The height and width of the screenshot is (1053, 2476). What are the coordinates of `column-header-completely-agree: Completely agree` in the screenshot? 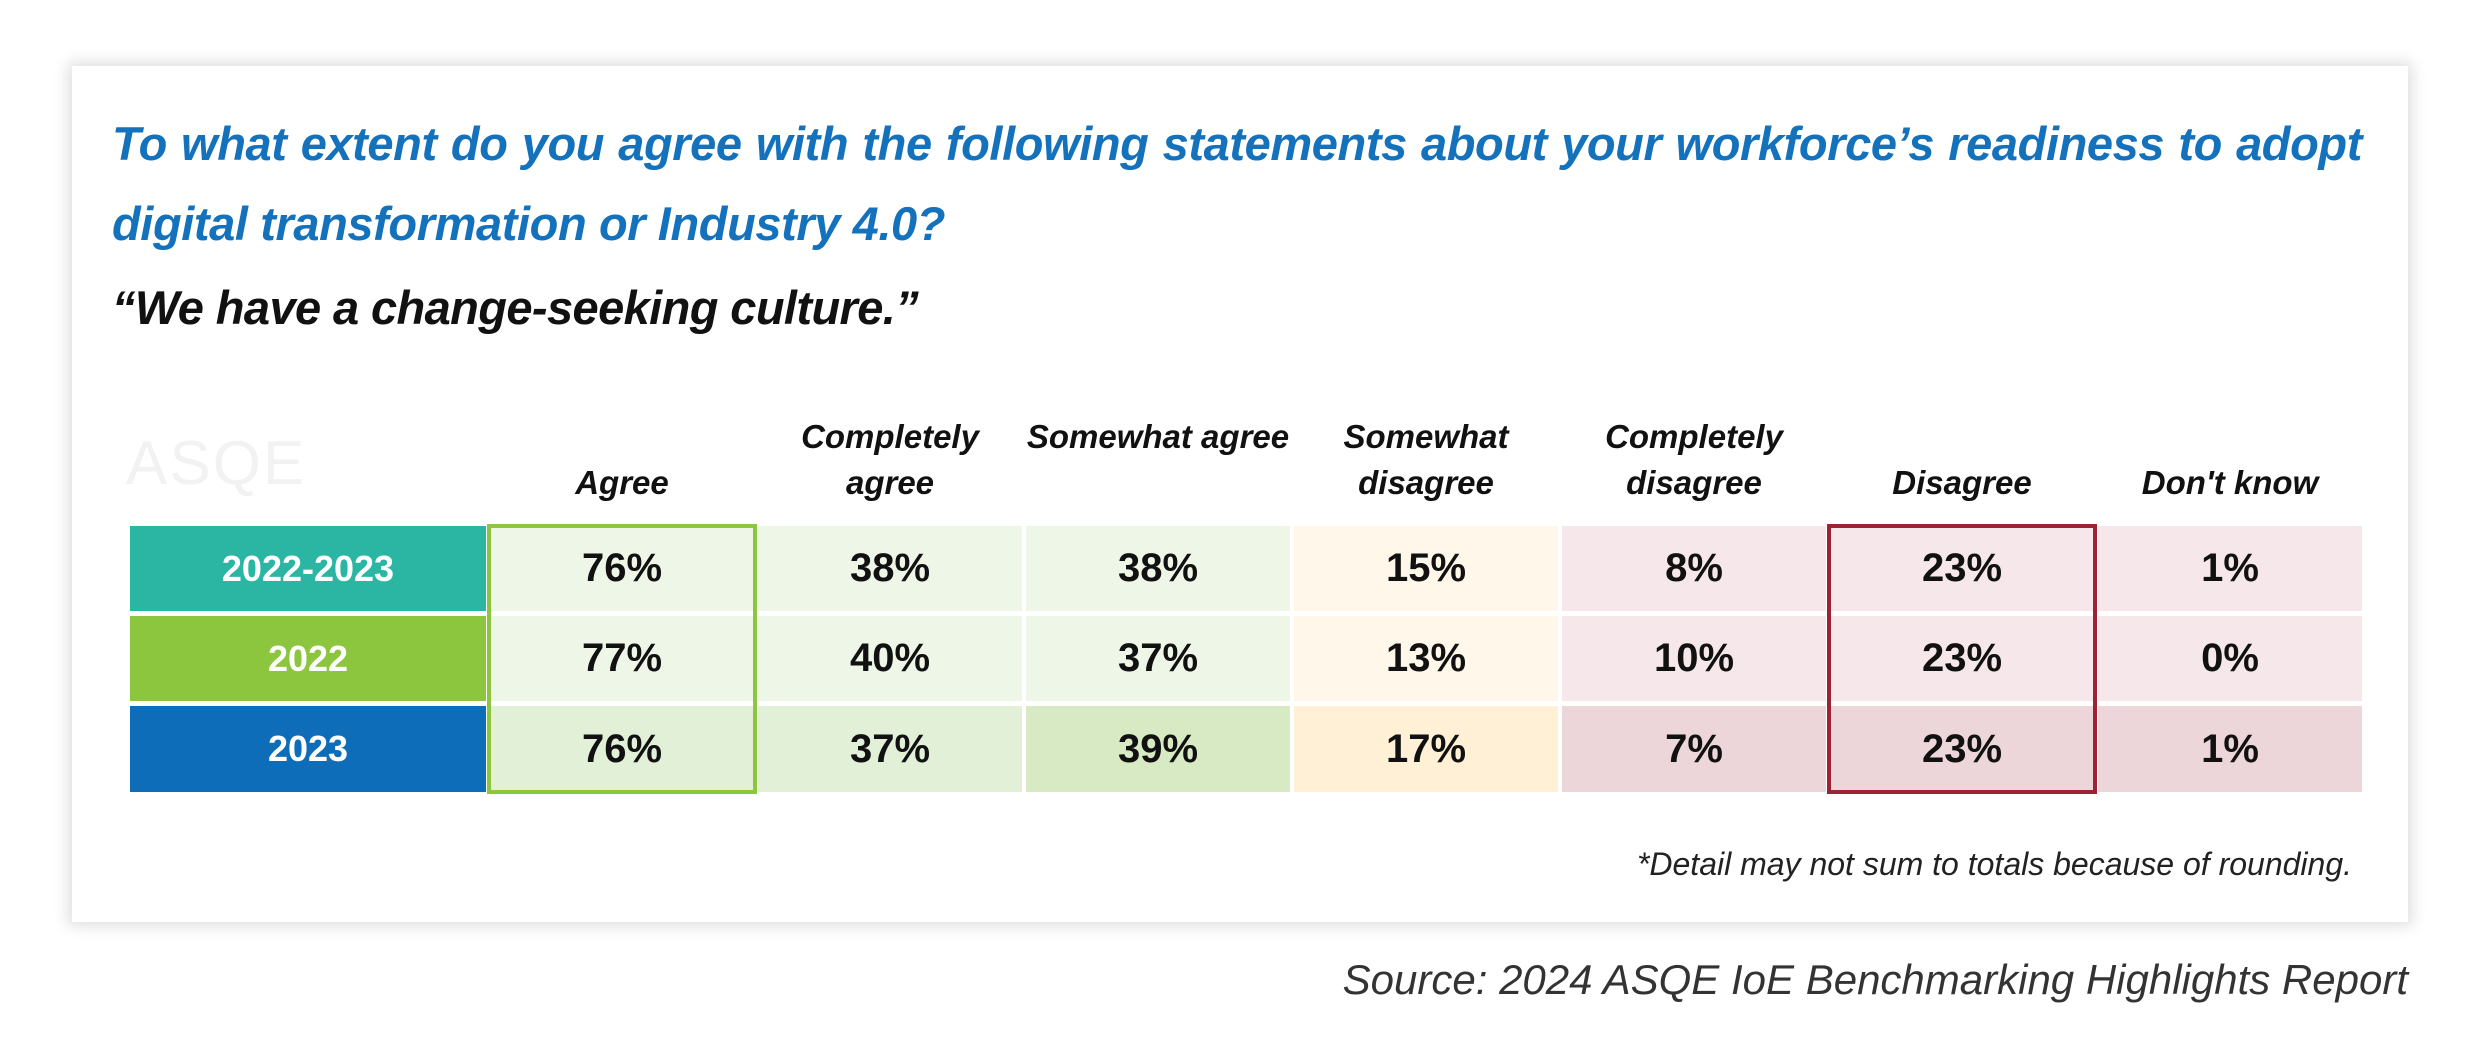 It's located at (890, 459).